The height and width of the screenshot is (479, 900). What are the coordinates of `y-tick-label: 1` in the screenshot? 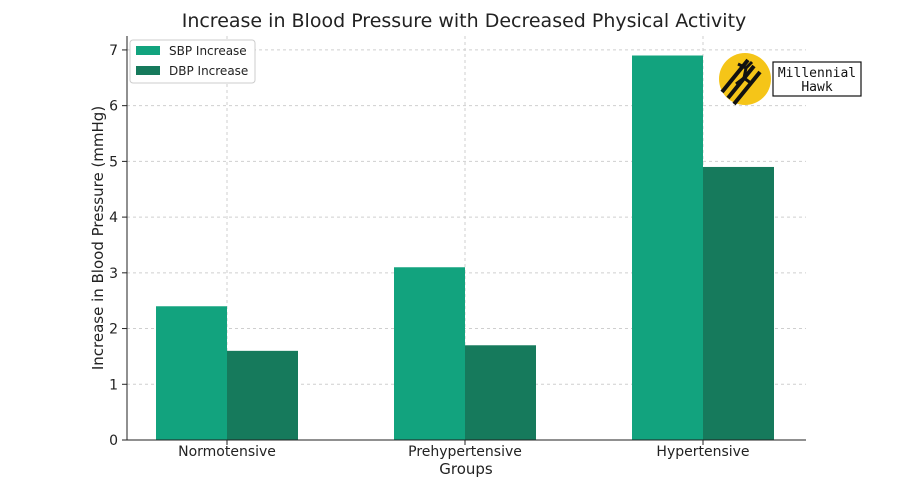 It's located at (113, 385).